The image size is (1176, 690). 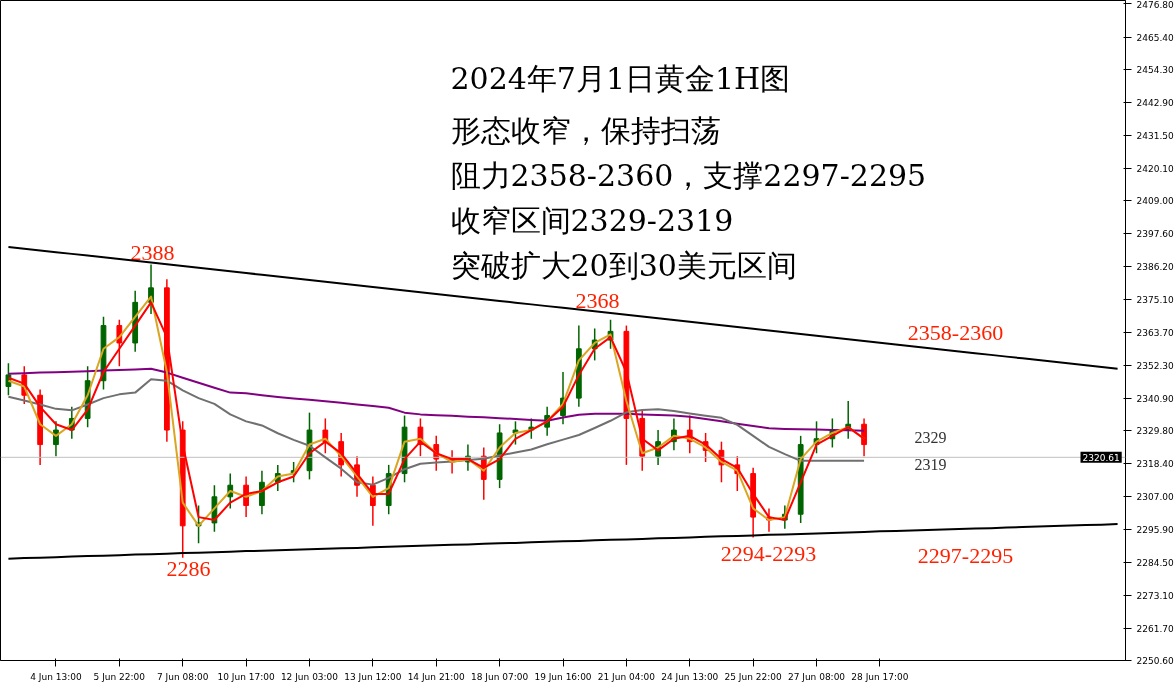 I want to click on x-tick-label: 4 Jun 13:00, so click(x=56, y=676).